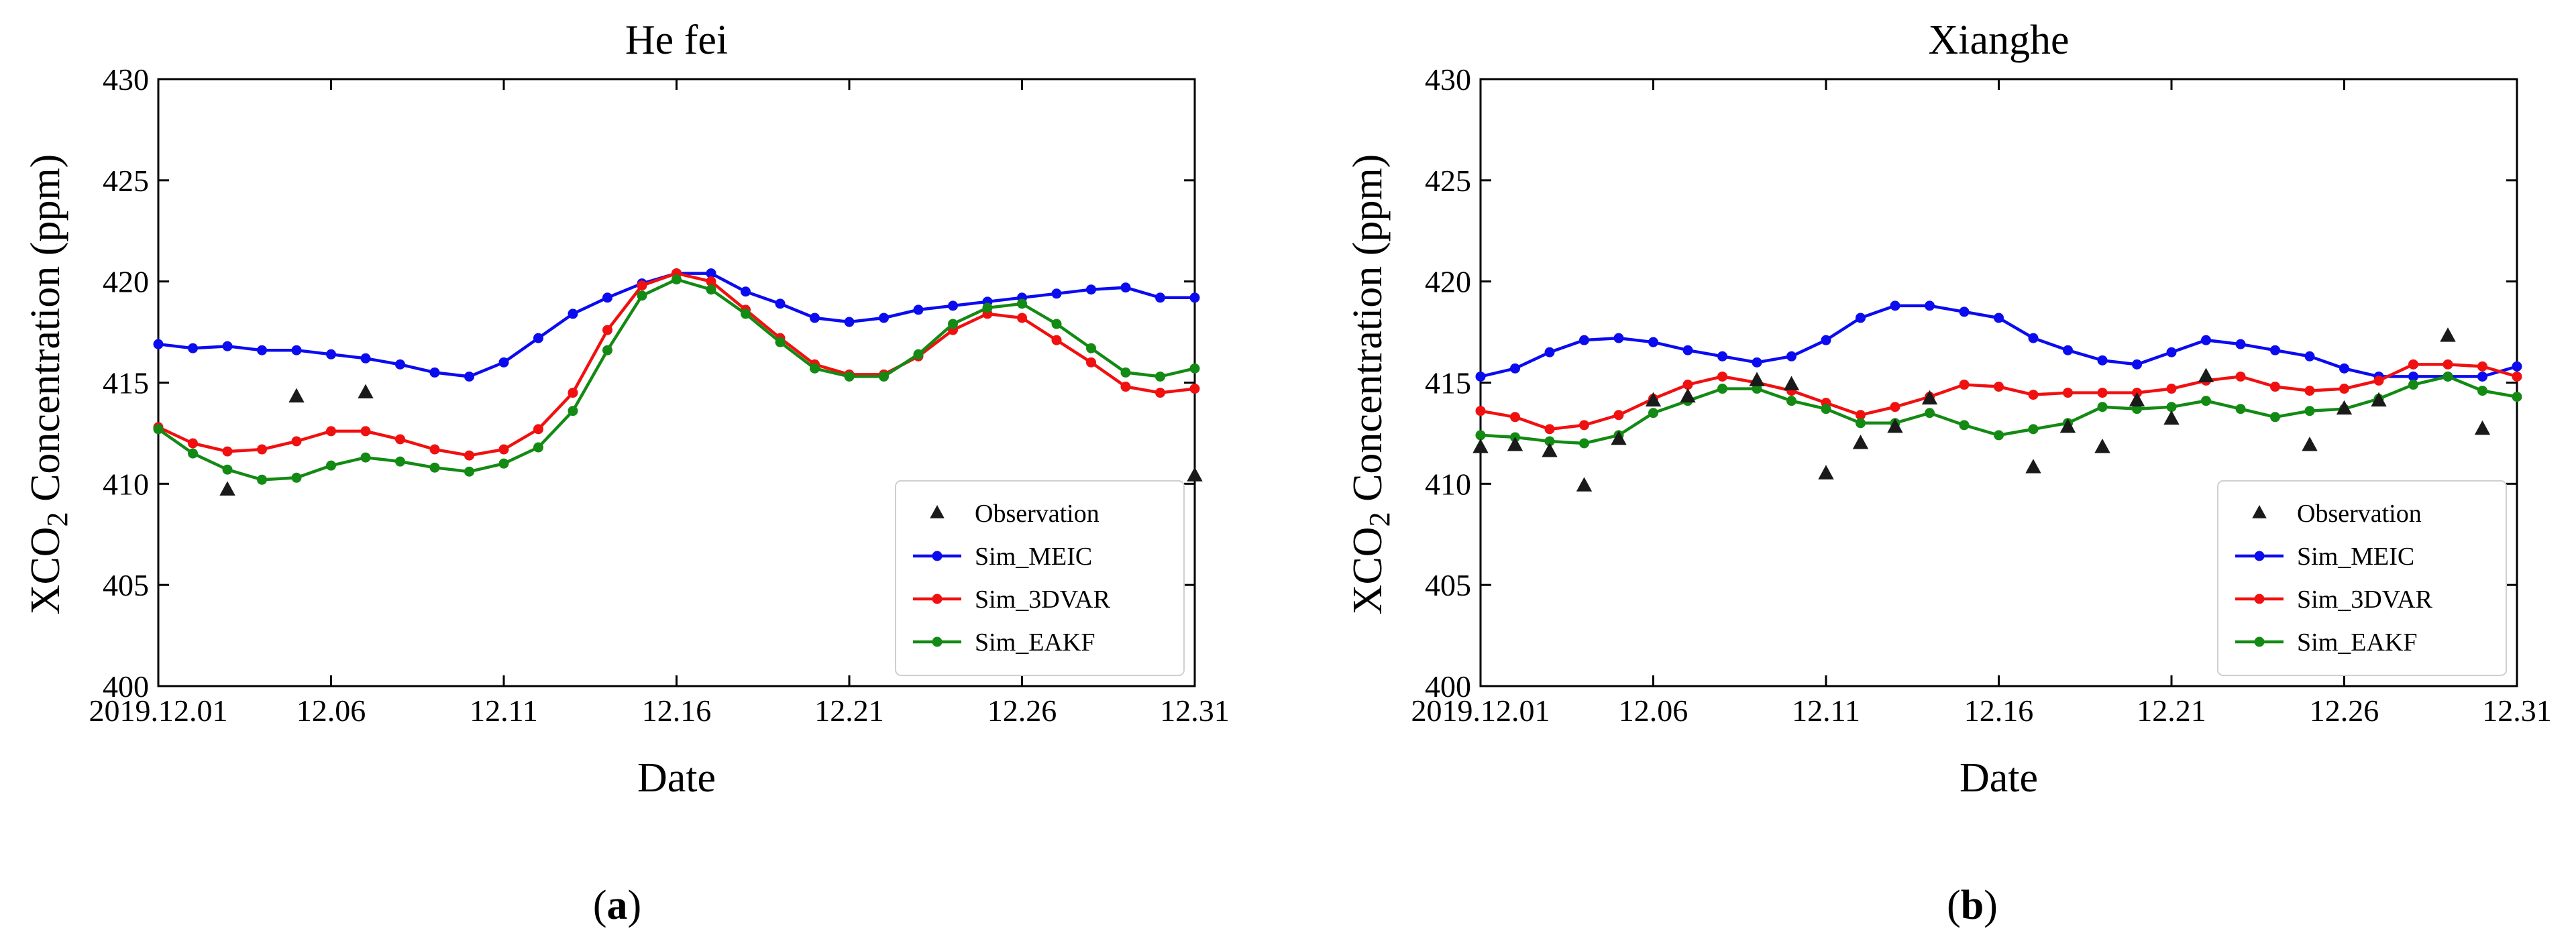 This screenshot has width=2576, height=947. I want to click on x-tick-label: 12.21, so click(849, 711).